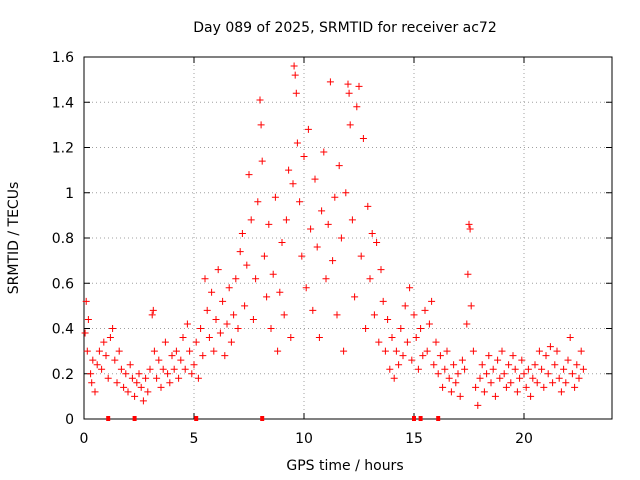  Describe the element at coordinates (63, 239) in the screenshot. I see `y-tick-label: 0.8` at that location.